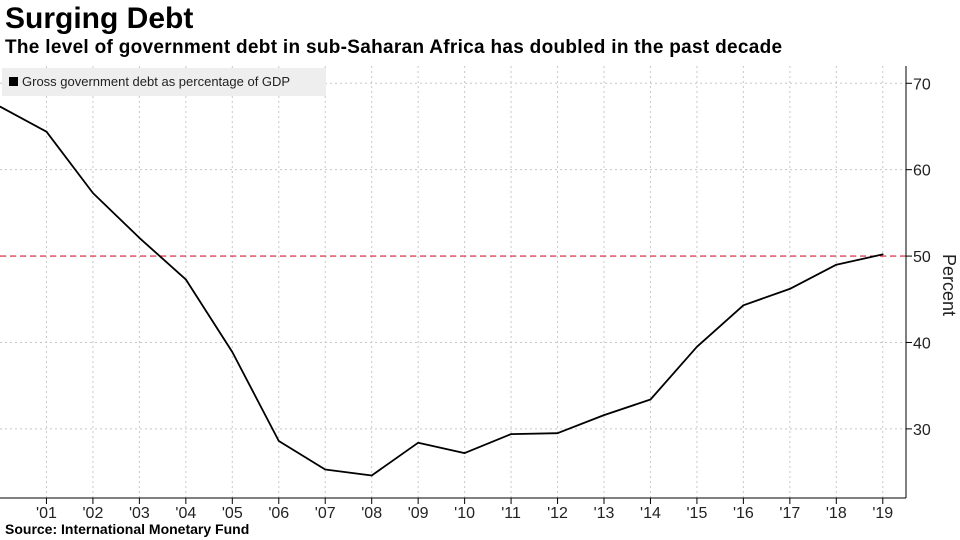 The height and width of the screenshot is (540, 960). What do you see at coordinates (418, 513) in the screenshot?
I see `x-tick-label: '09` at bounding box center [418, 513].